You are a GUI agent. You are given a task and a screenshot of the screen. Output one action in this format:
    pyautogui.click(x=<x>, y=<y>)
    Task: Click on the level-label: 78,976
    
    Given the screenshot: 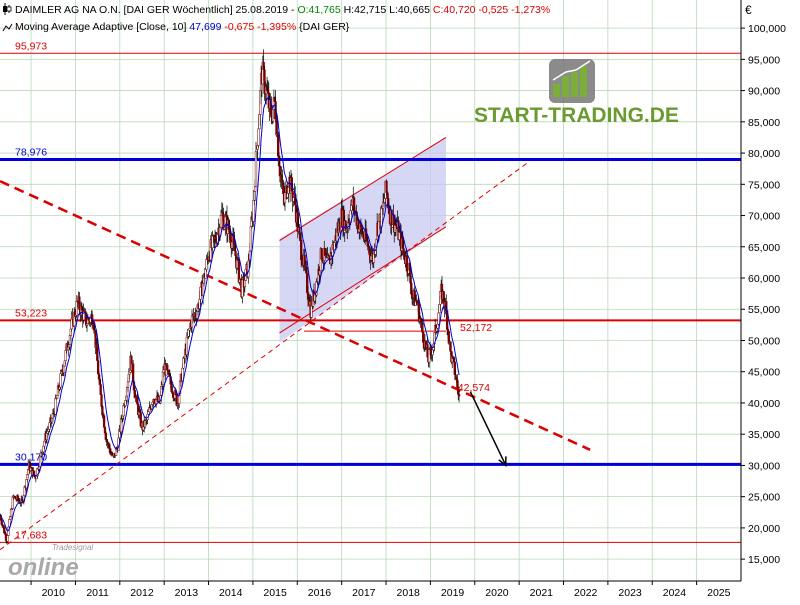 What is the action you would take?
    pyautogui.click(x=31, y=152)
    